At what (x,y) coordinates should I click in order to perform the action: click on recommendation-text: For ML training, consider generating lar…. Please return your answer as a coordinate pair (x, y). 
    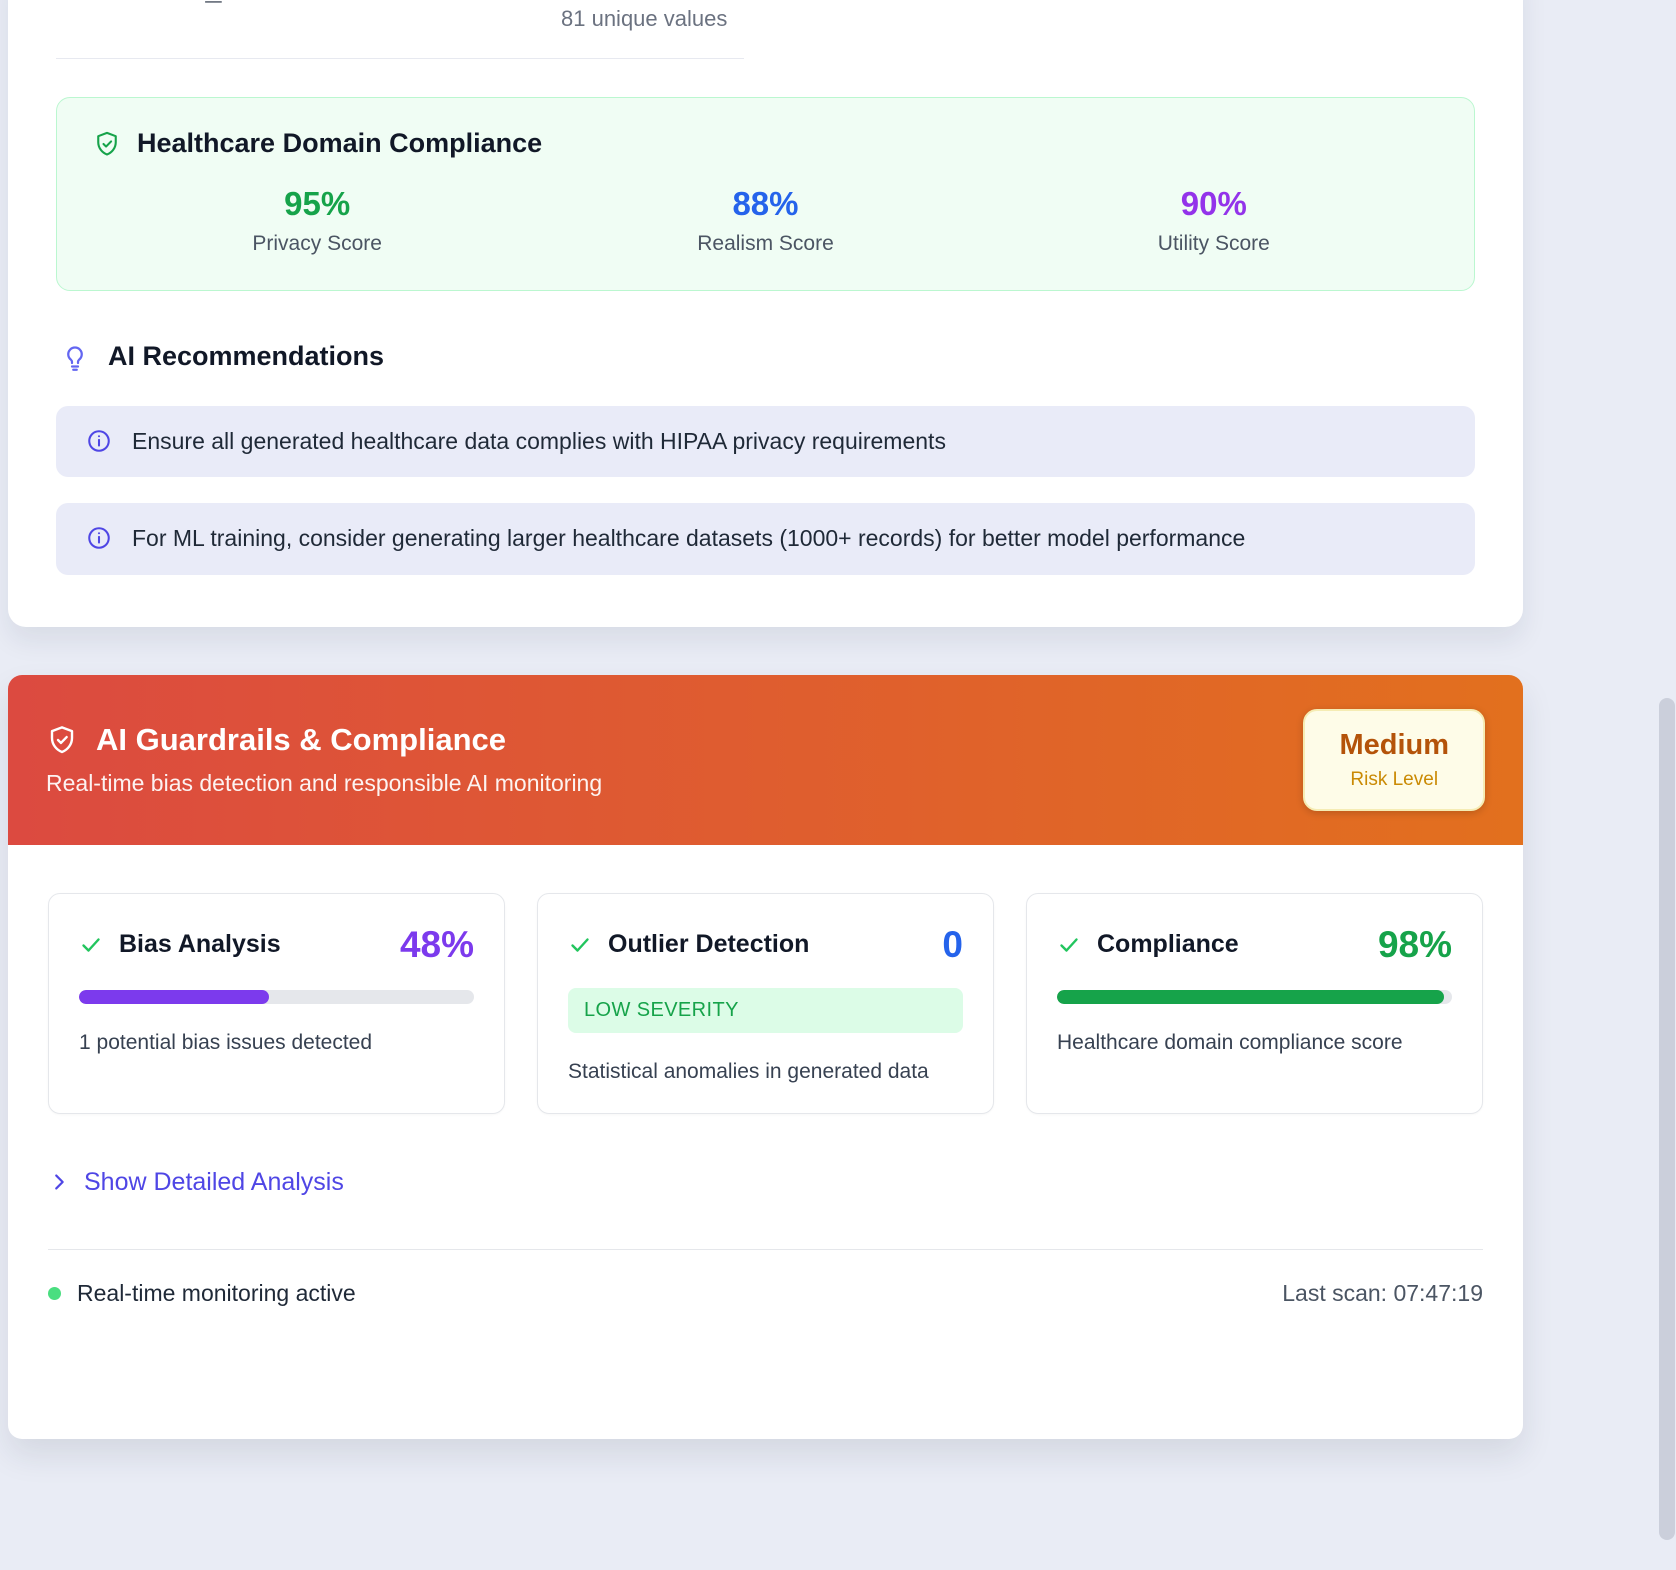
    Looking at the image, I should click on (689, 538).